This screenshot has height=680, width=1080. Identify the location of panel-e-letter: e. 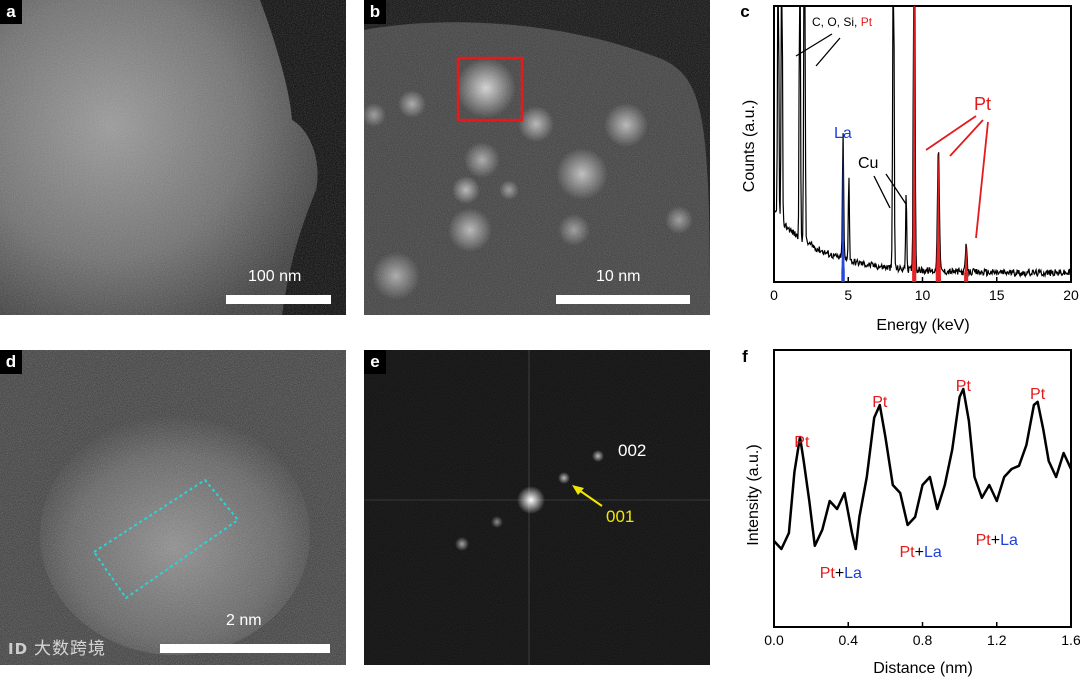
(375, 362).